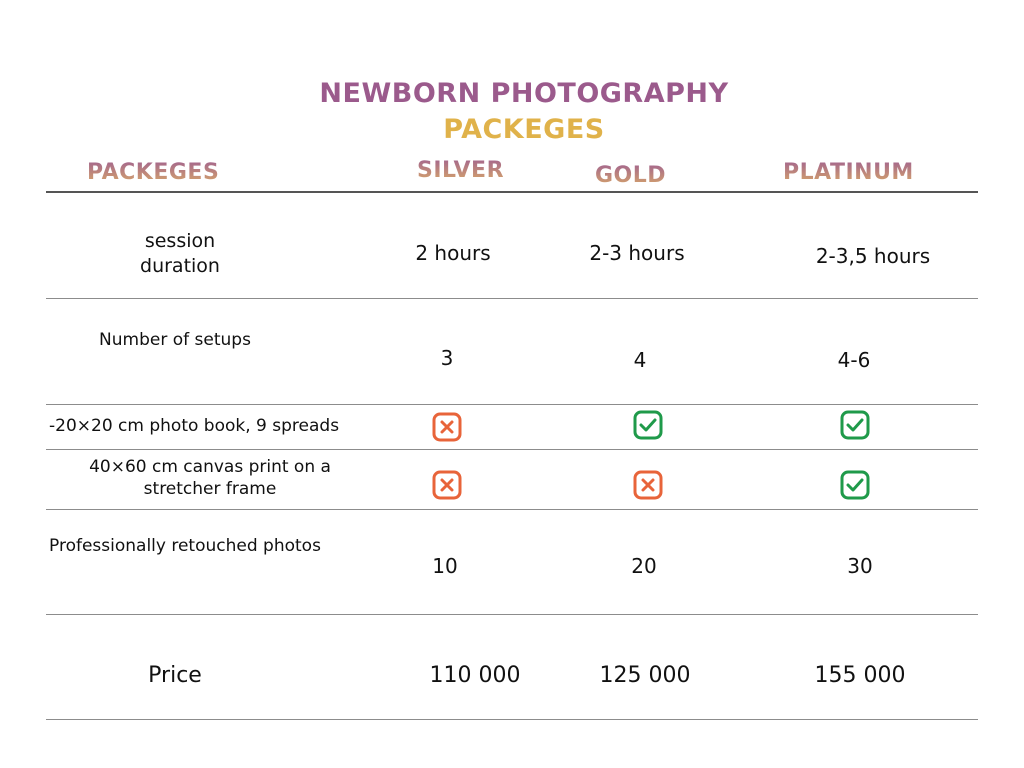 This screenshot has height=768, width=1024. I want to click on row-label-price: Price, so click(175, 675).